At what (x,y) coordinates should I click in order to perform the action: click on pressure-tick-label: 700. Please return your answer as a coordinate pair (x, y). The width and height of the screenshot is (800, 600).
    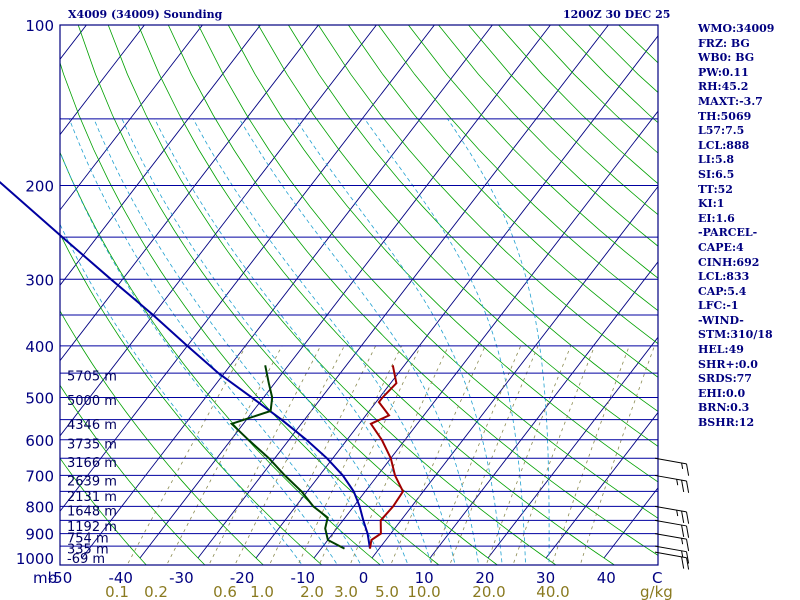
    Looking at the image, I should click on (39, 476).